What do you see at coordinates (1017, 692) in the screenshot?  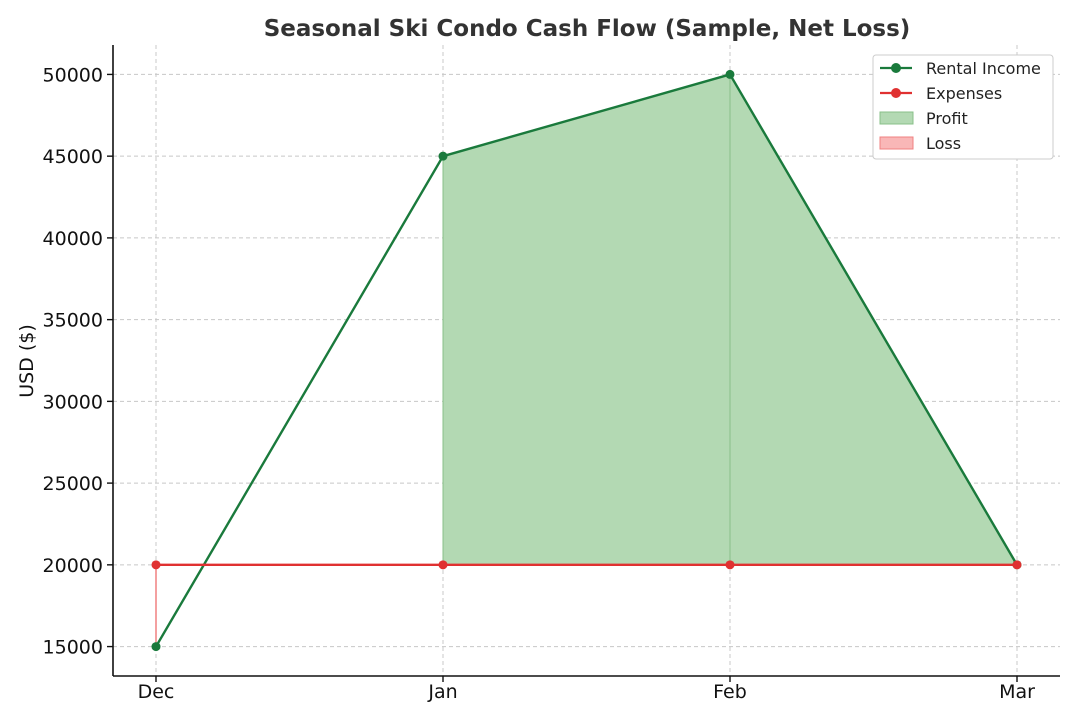 I see `x-tick-label-mar: Mar` at bounding box center [1017, 692].